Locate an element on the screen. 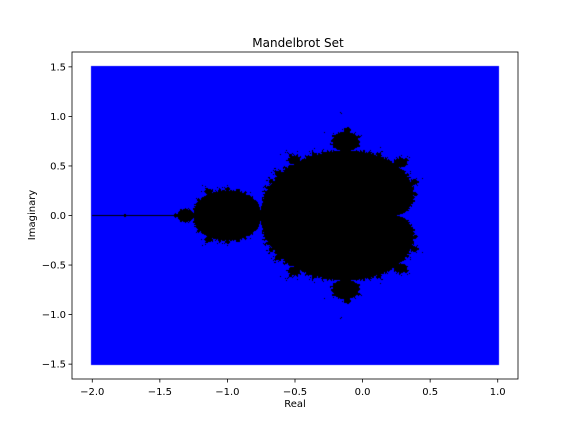 The image size is (576, 432). y-tick-label: −0.5 is located at coordinates (54, 266).